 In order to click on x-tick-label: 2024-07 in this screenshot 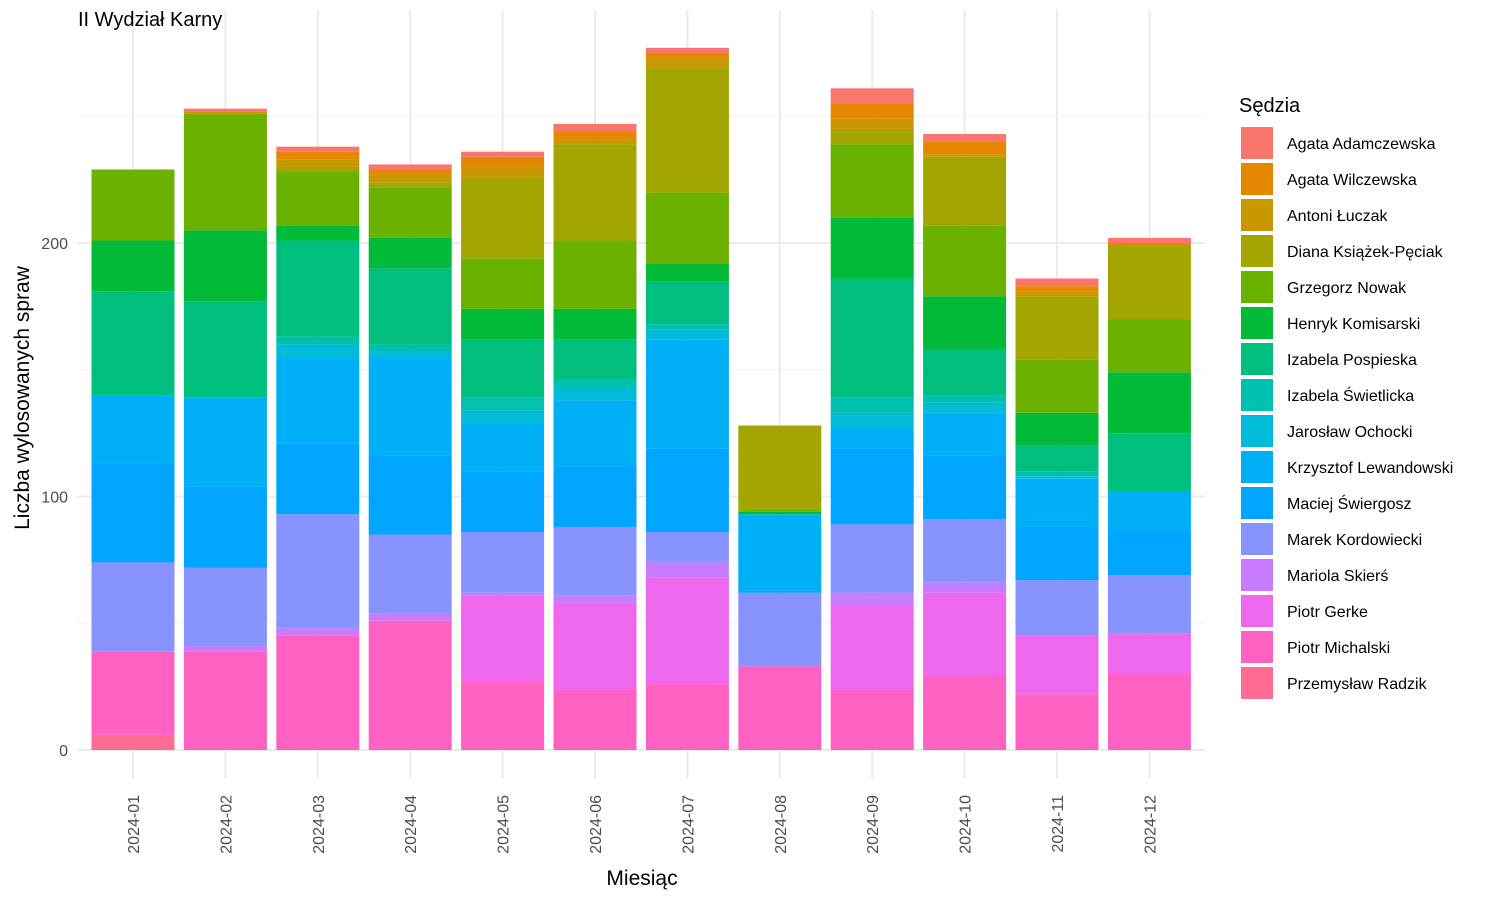, I will do `click(688, 824)`.